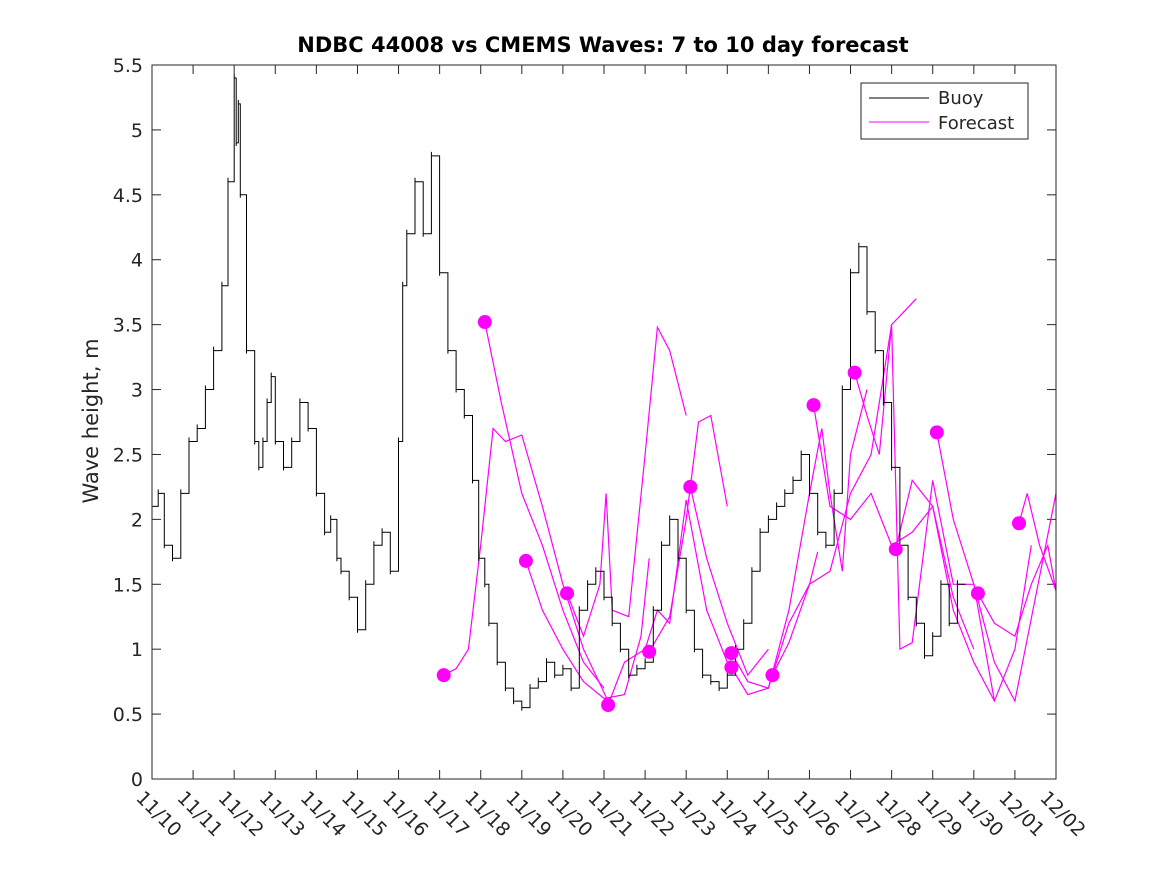 This screenshot has width=1167, height=875. I want to click on y-tick-label: 3.5, so click(128, 326).